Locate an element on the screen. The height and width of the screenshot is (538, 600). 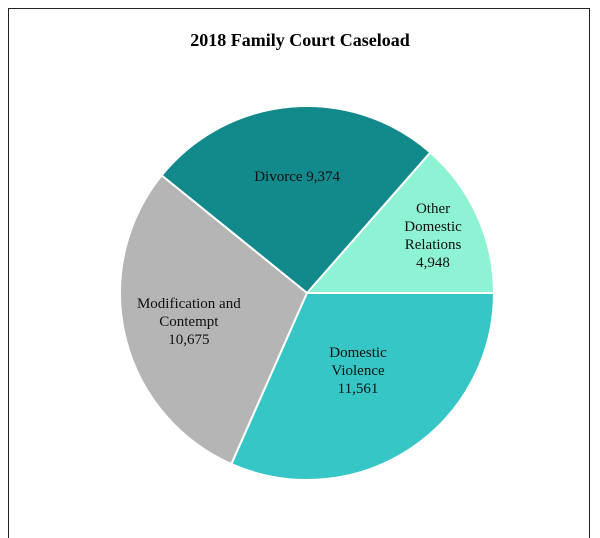
slice-label: Other Domestic Relations 4,948 is located at coordinates (433, 236).